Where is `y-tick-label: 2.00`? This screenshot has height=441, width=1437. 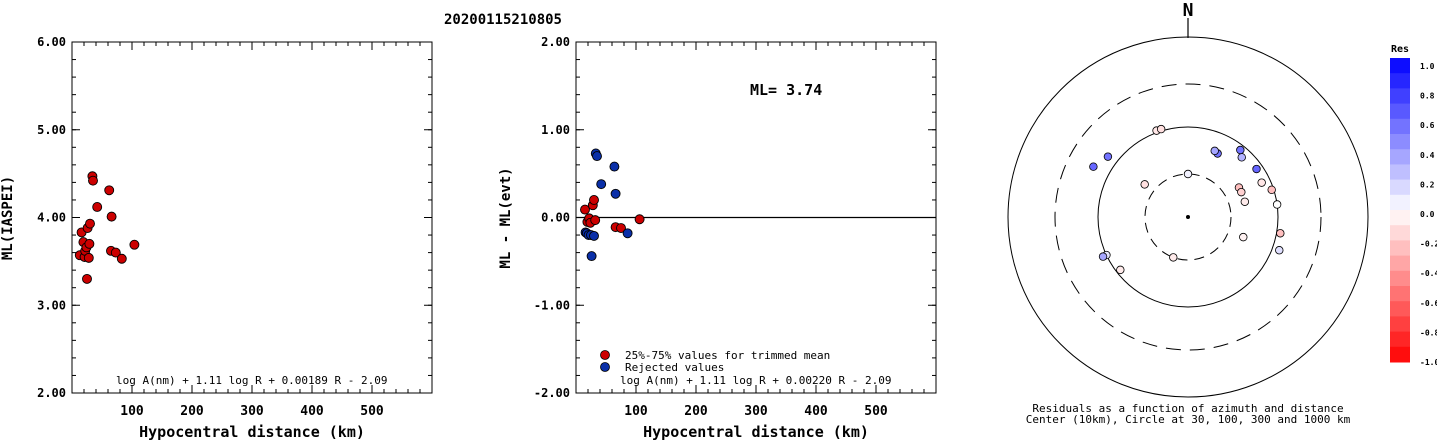 y-tick-label: 2.00 is located at coordinates (51, 393).